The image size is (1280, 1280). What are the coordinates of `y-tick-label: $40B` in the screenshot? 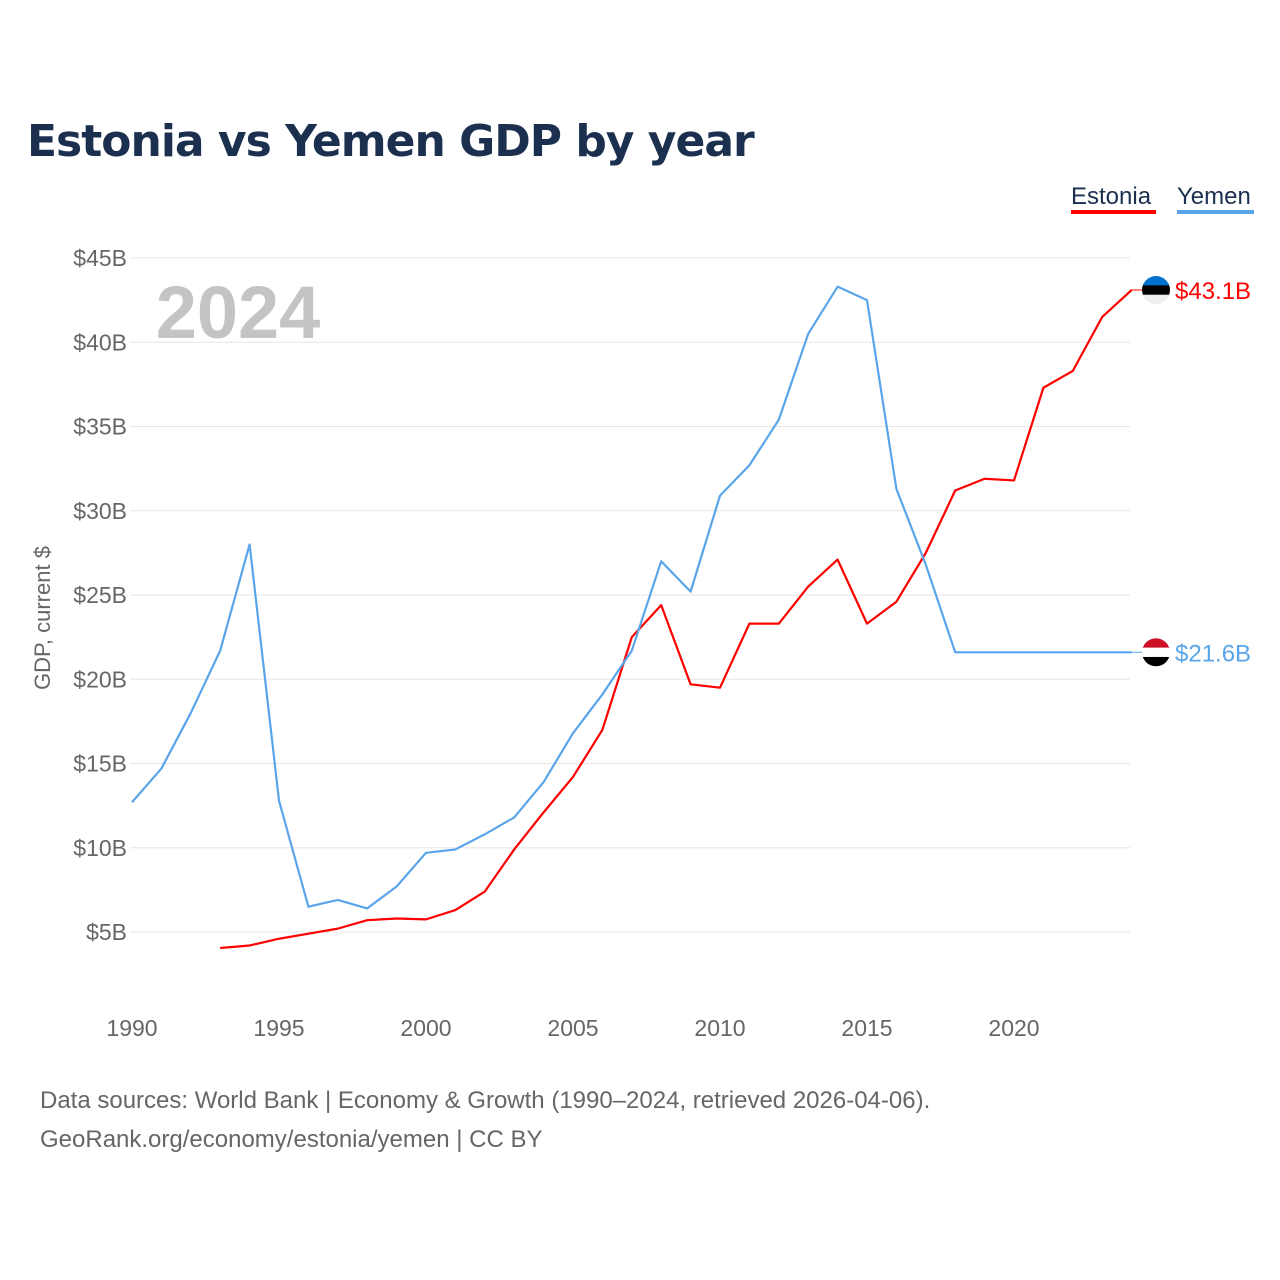 It's located at (100, 342).